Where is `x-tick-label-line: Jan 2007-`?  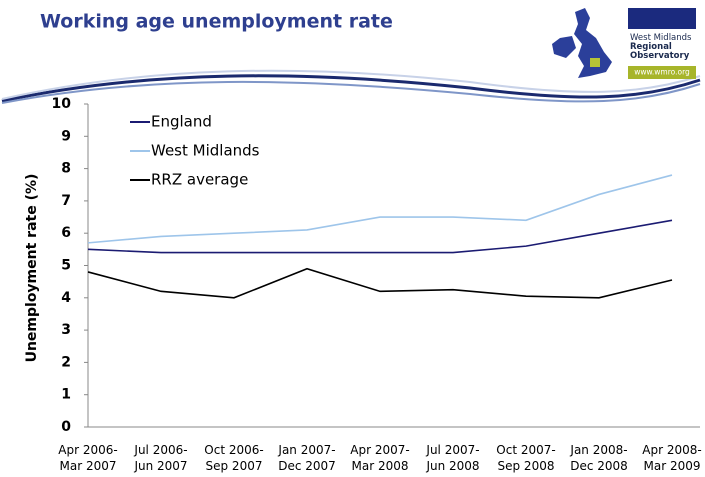
x-tick-label-line: Jan 2007- is located at coordinates (306, 450).